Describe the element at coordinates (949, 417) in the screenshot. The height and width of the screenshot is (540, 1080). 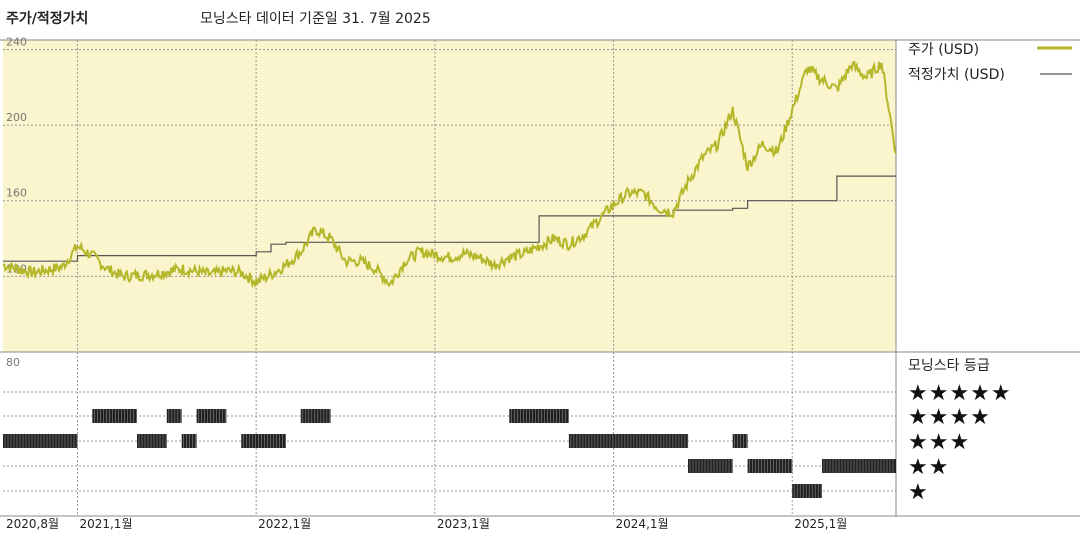
I see `rating-stars-4: ★★★★` at that location.